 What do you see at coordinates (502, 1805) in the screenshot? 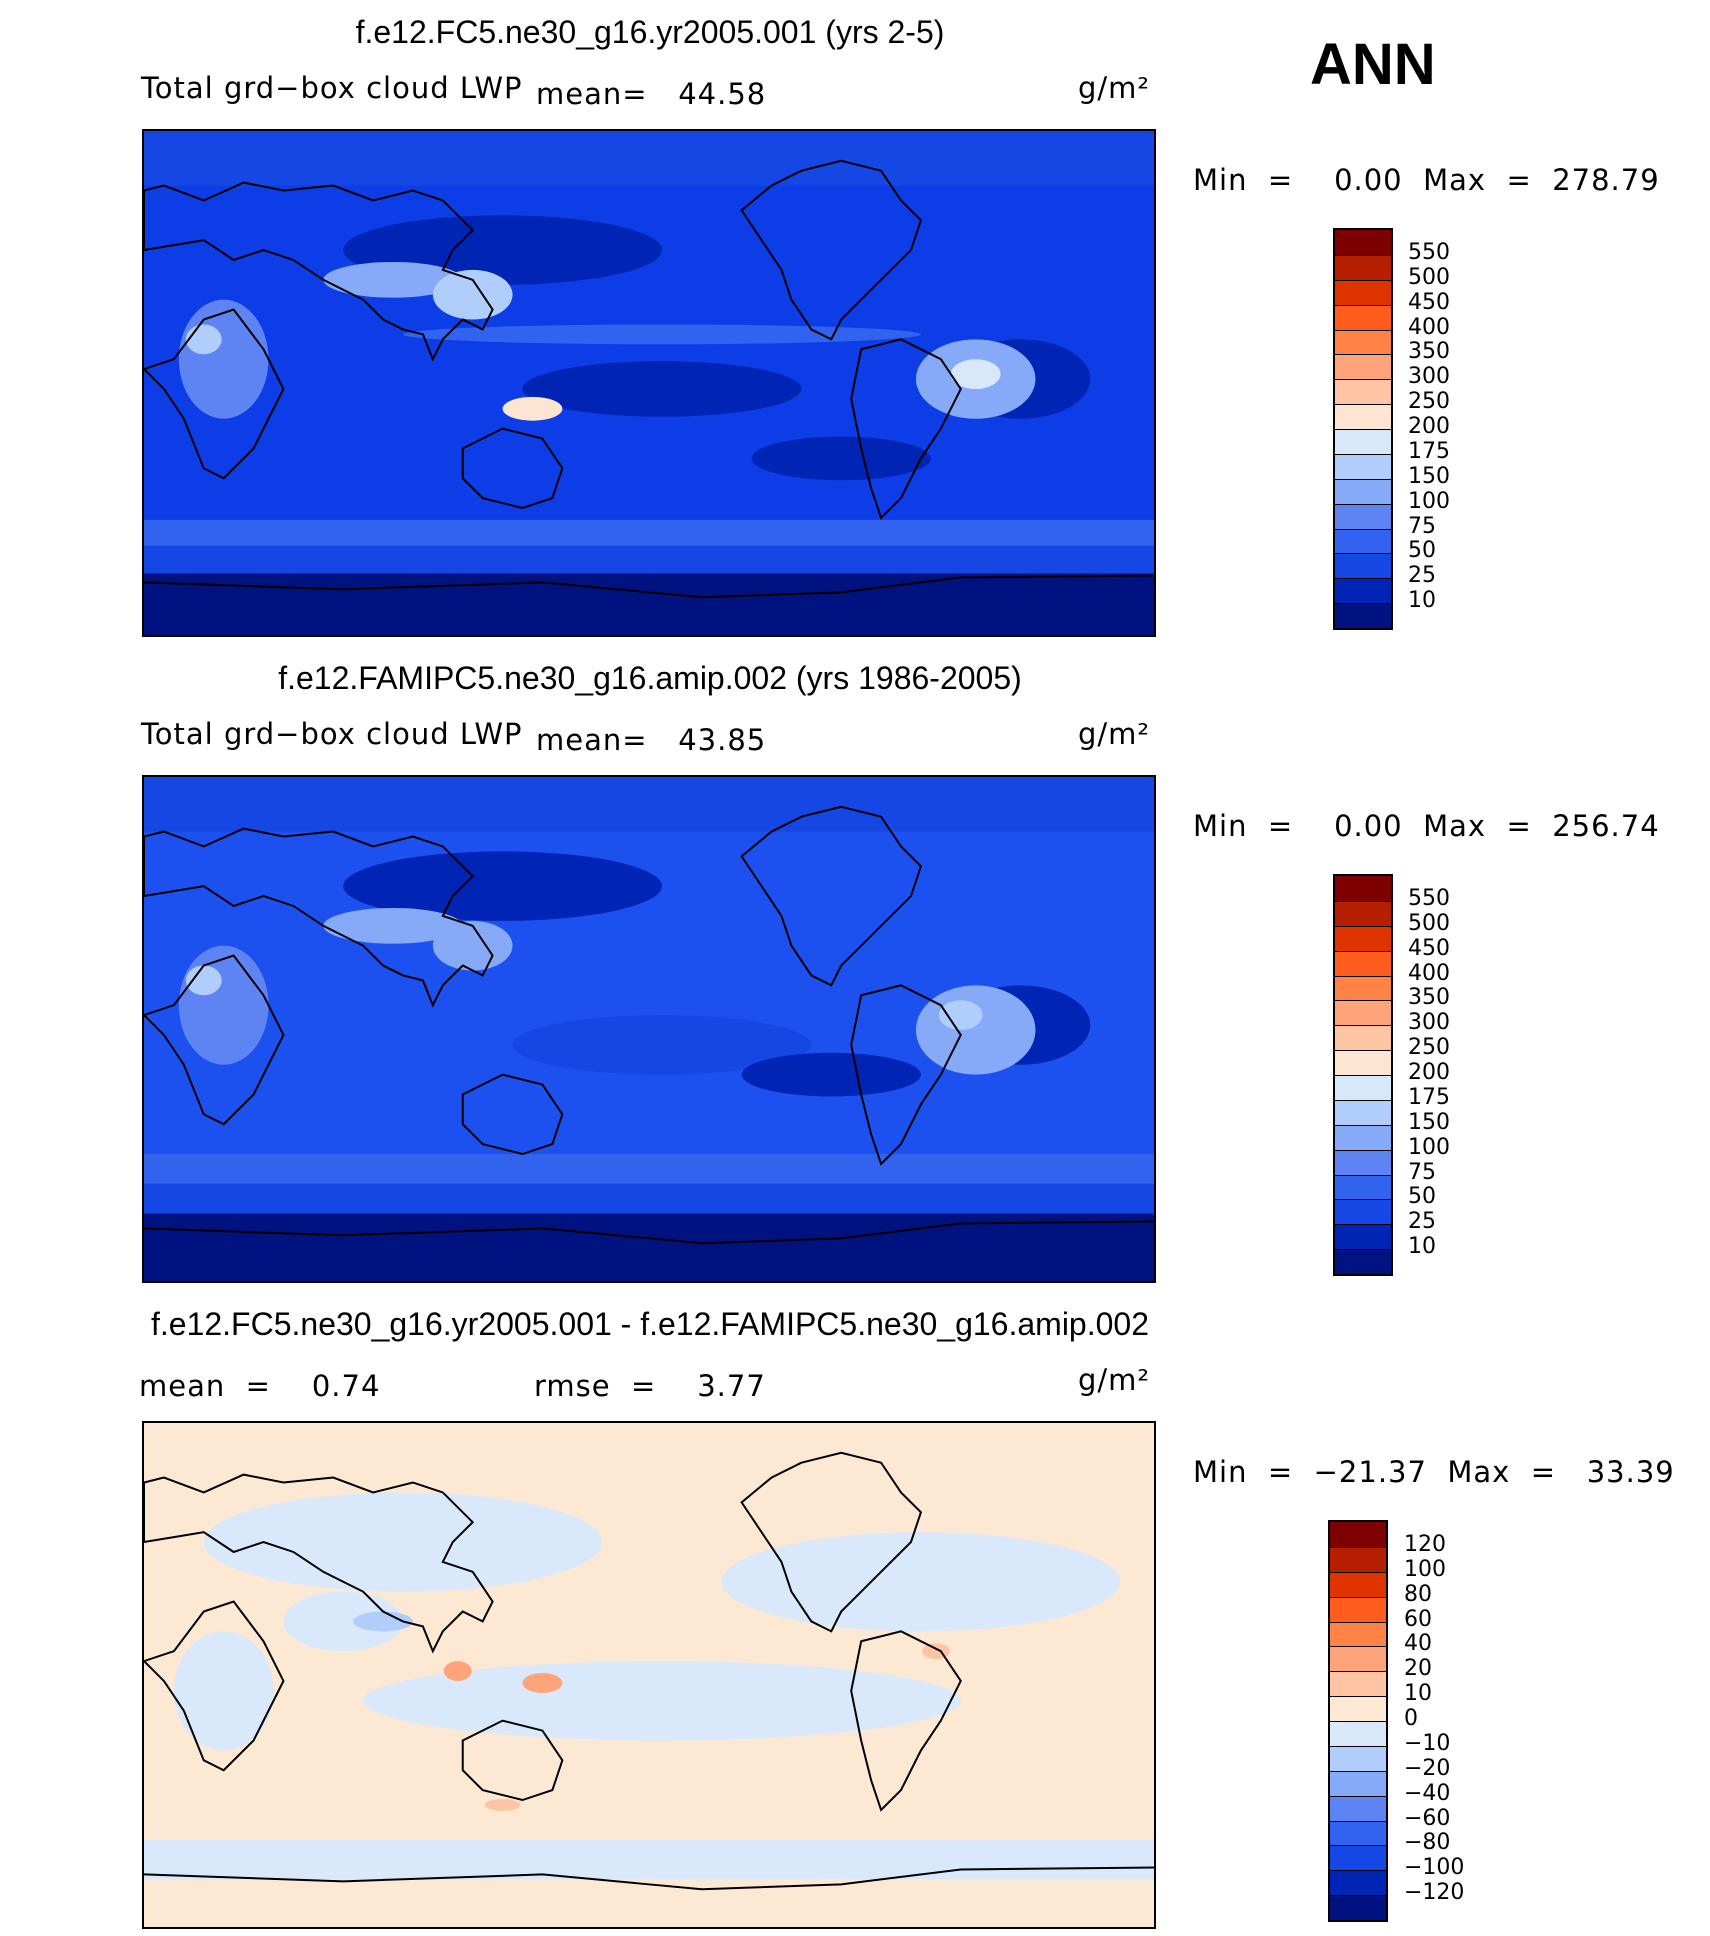
I see `diff-southern-pos` at bounding box center [502, 1805].